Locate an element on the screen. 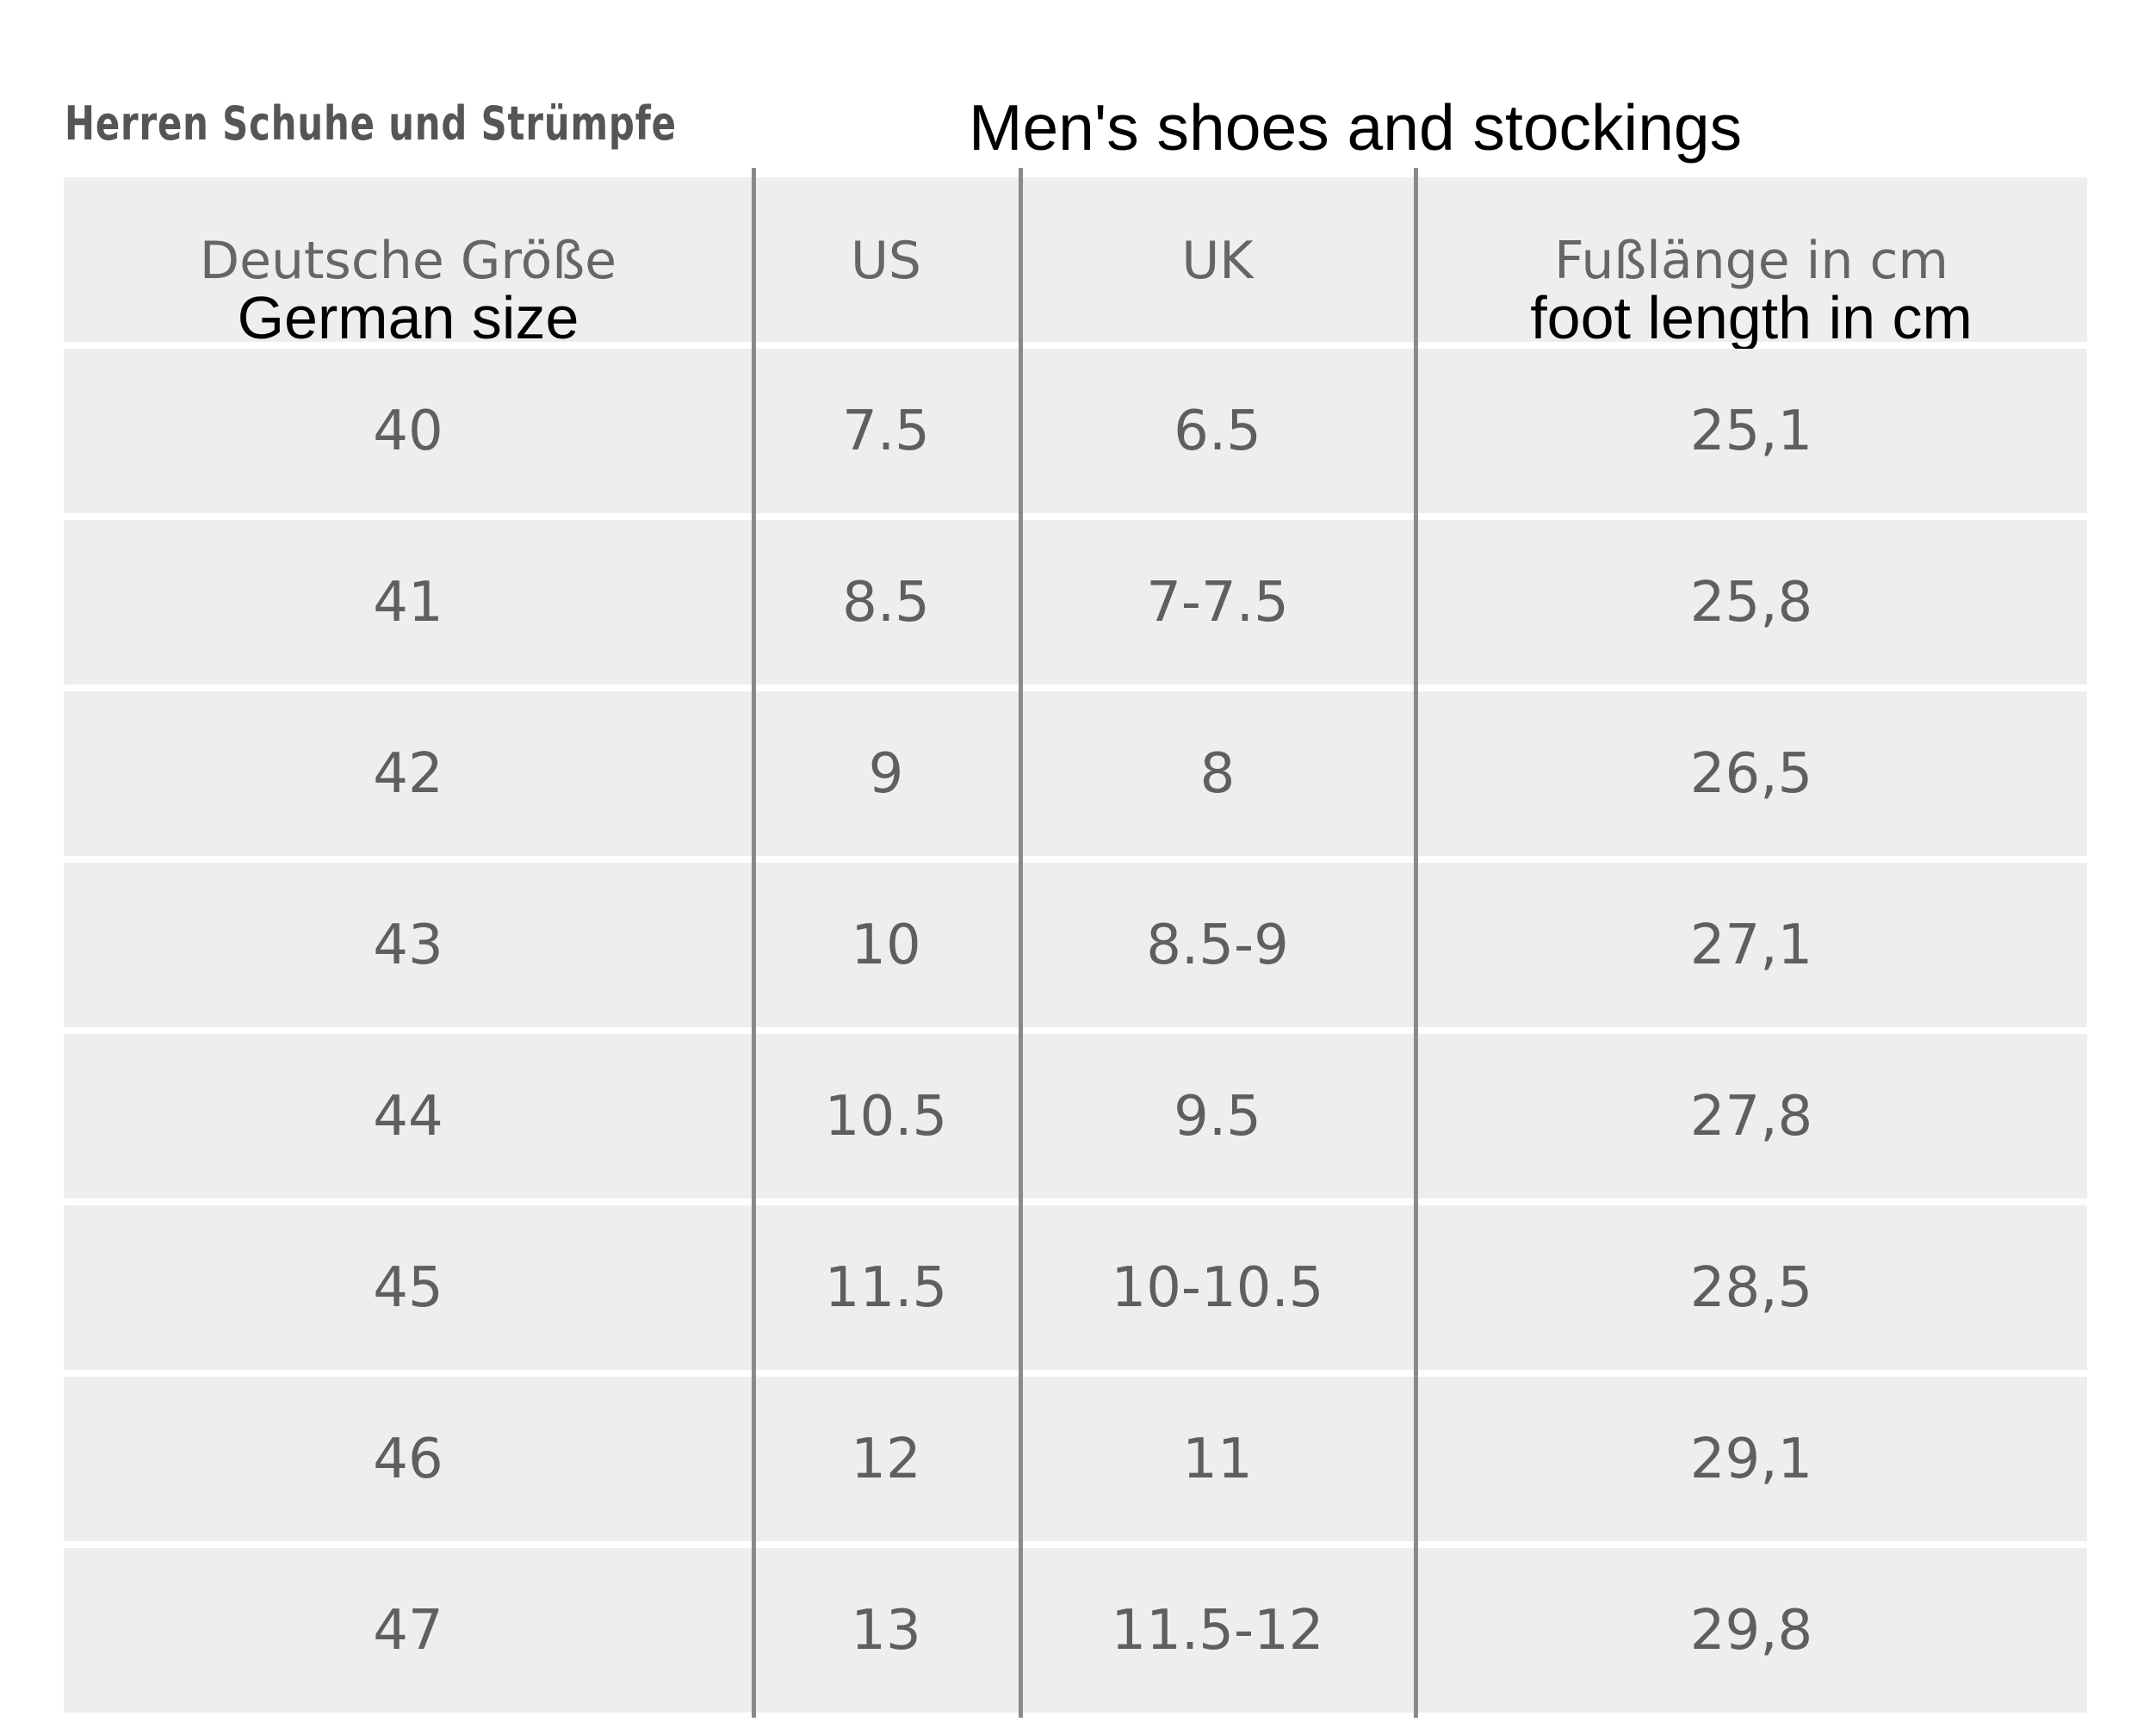  cell-us-size: 10 is located at coordinates (886, 945).